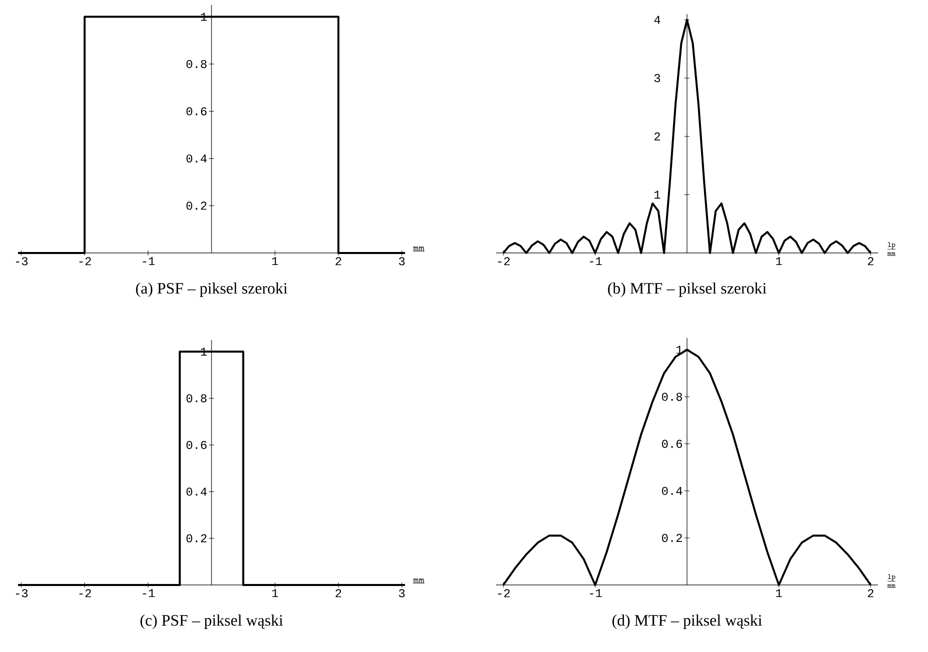  I want to click on text: (c) PSF – piksel wąski, so click(211, 621).